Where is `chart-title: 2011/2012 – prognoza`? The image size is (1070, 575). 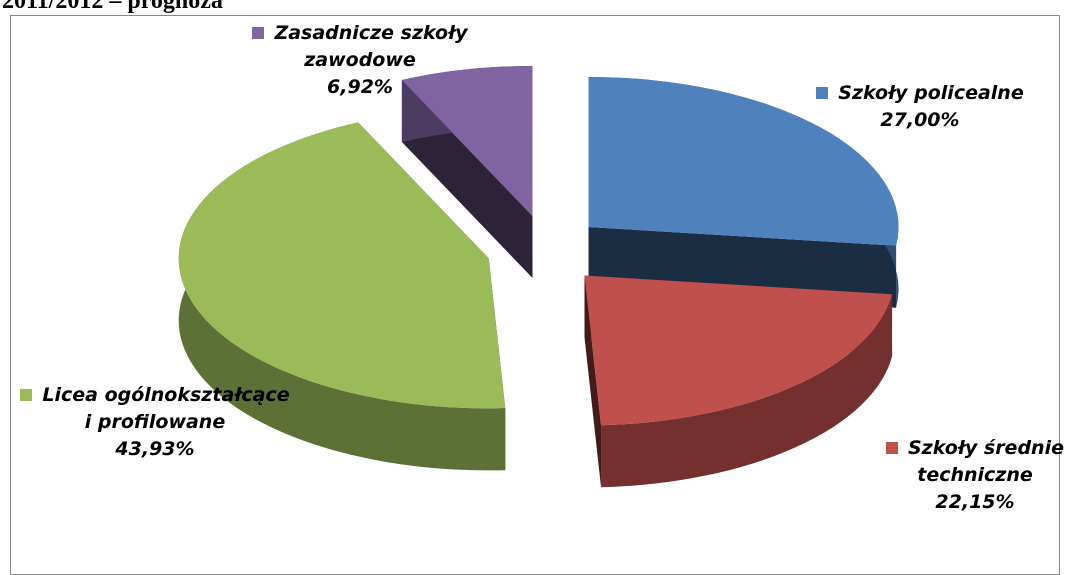 chart-title: 2011/2012 – prognoza is located at coordinates (112, 7).